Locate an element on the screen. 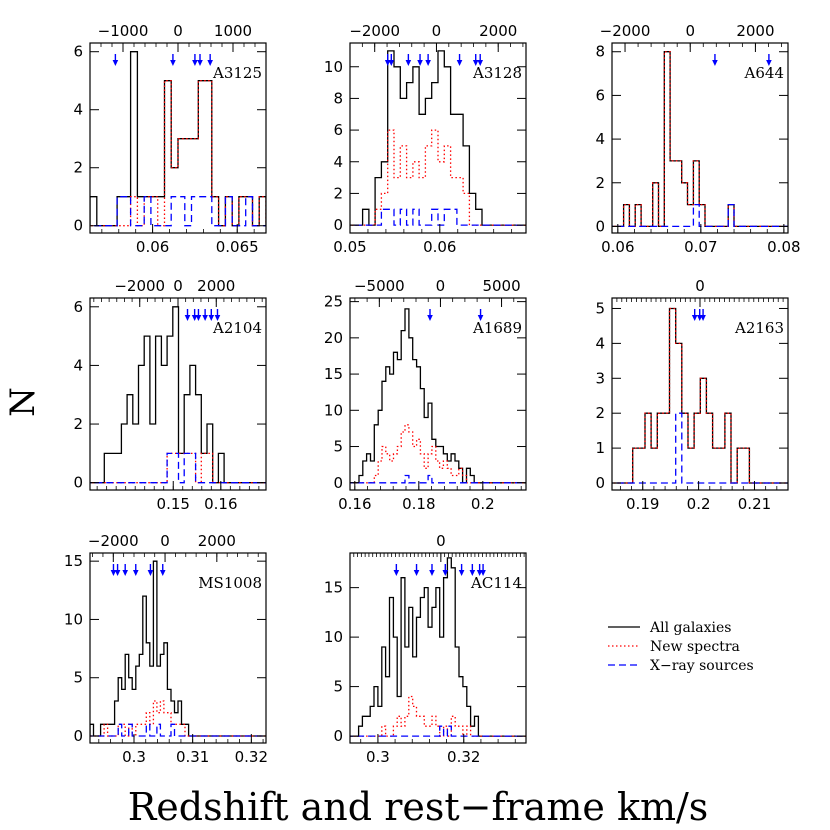  panel-ms1008: 0.3 0.31 0.32 0 5 10 15 −2000 0 2000 MS1008 is located at coordinates (166, 649).